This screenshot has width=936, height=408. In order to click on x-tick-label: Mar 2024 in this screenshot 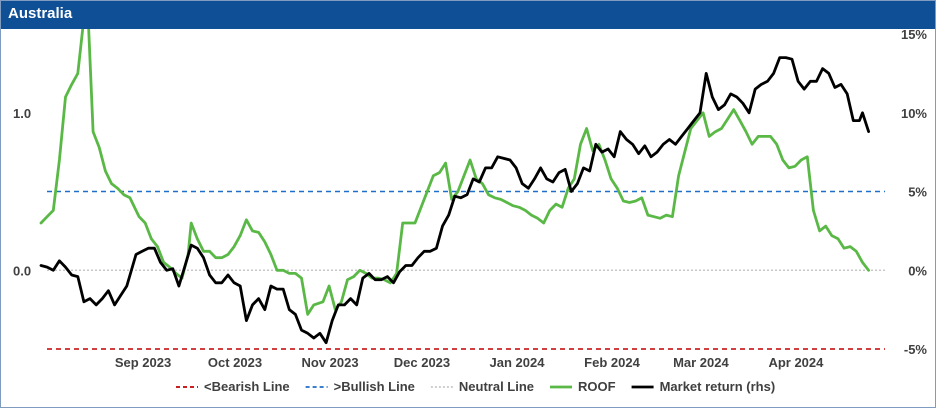, I will do `click(701, 362)`.